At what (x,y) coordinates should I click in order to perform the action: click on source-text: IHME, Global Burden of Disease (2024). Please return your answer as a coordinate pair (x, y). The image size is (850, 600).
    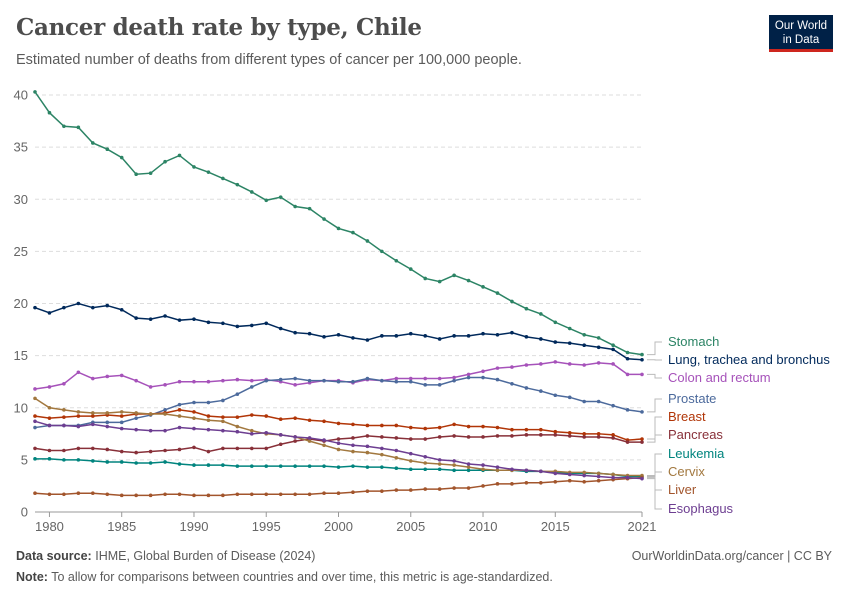
    Looking at the image, I should click on (205, 556).